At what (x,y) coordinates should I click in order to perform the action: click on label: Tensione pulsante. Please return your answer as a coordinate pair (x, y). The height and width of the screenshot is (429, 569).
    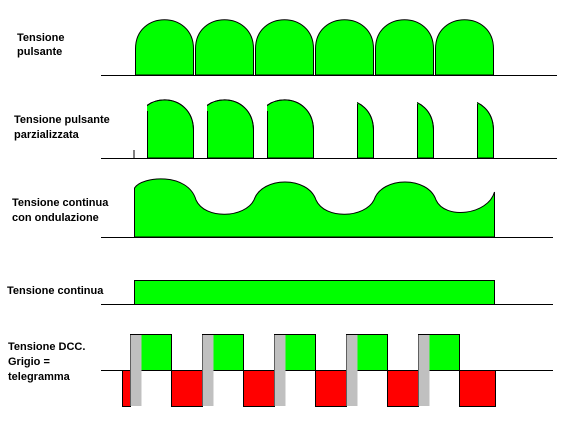
    Looking at the image, I should click on (62, 120).